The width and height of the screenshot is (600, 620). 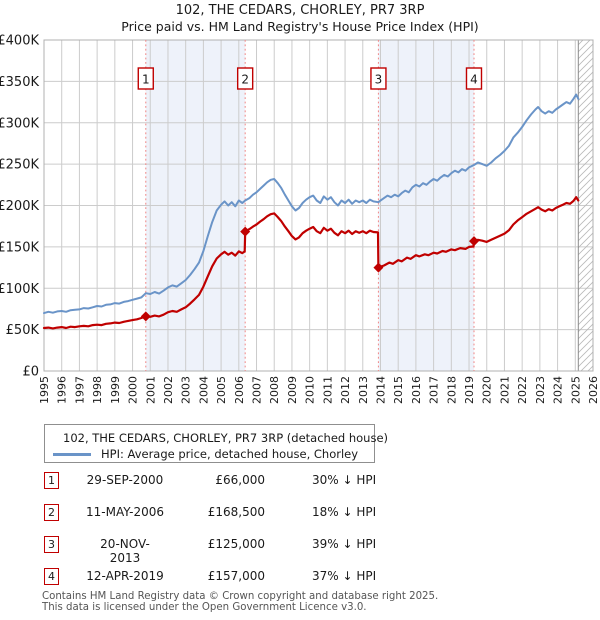 What do you see at coordinates (186, 390) in the screenshot?
I see `x-tick-label: 2003` at bounding box center [186, 390].